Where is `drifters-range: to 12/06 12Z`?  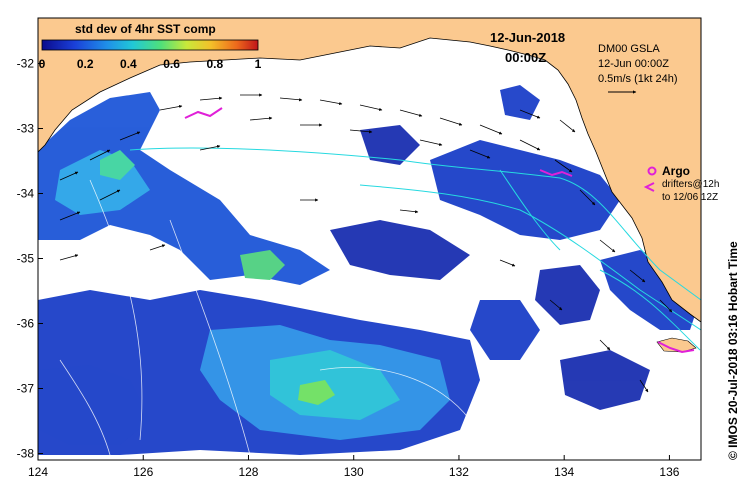 drifters-range: to 12/06 12Z is located at coordinates (690, 197).